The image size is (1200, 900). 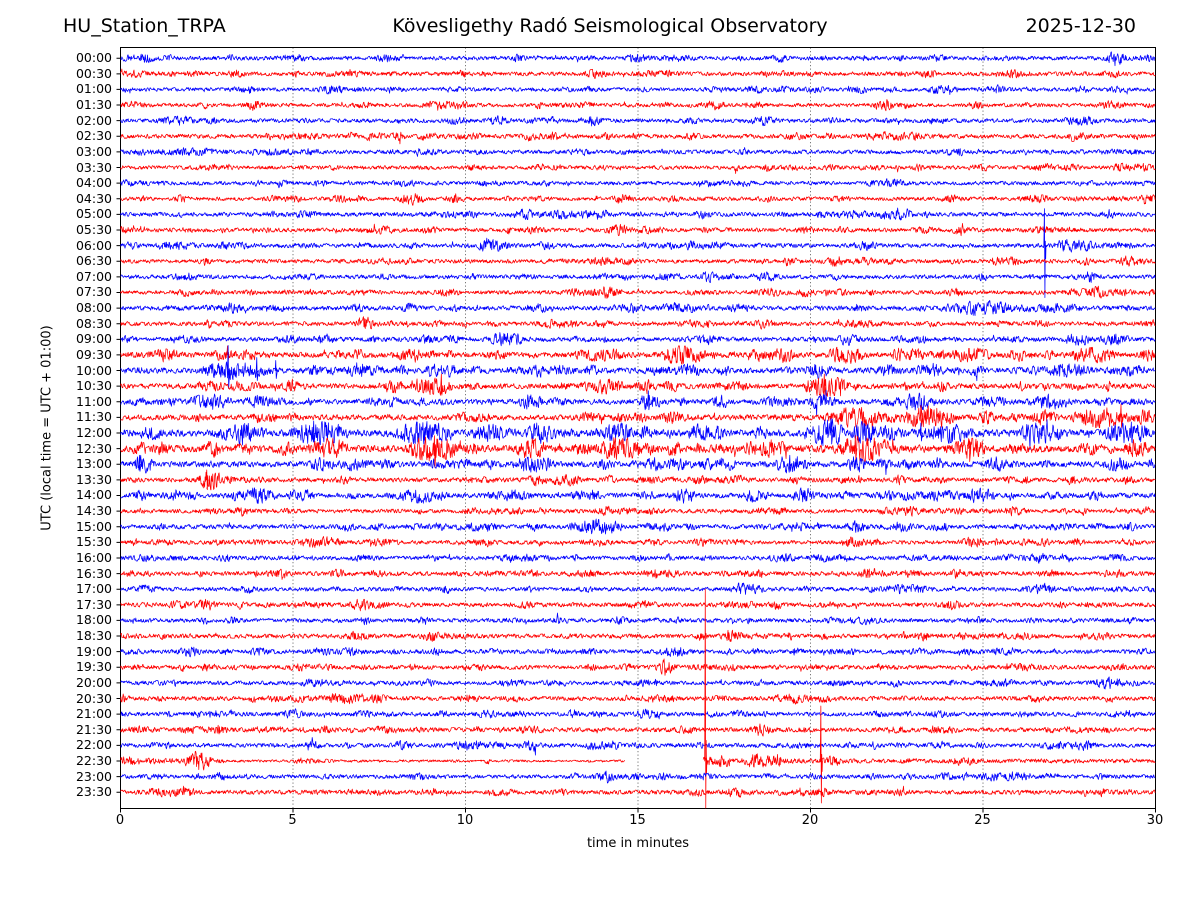 What do you see at coordinates (93, 370) in the screenshot?
I see `y-tick-label: 10:00` at bounding box center [93, 370].